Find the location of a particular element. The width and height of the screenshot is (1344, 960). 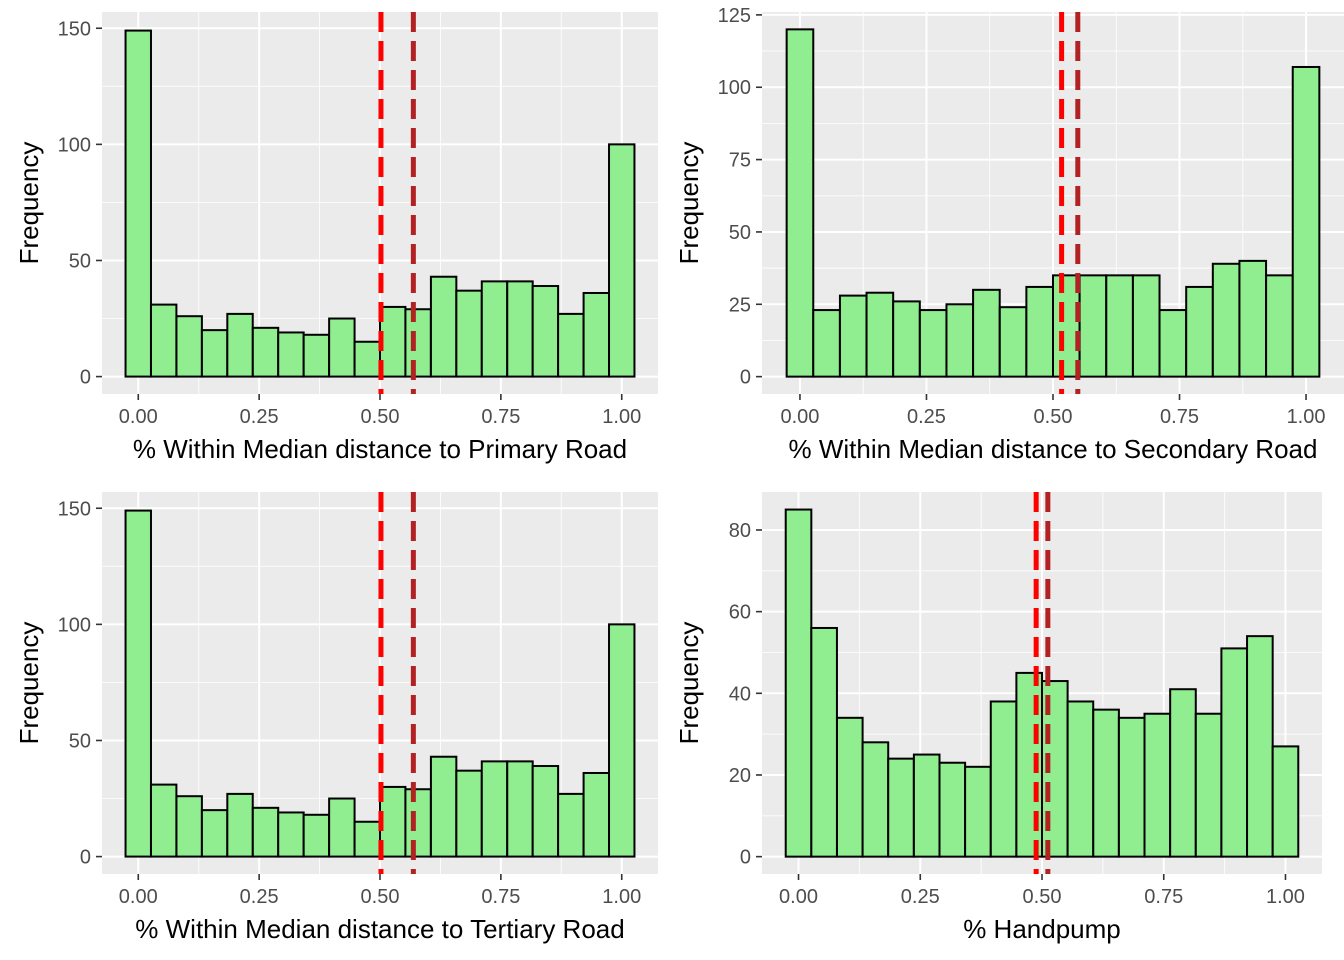

y-tick-label: 75 is located at coordinates (740, 161).